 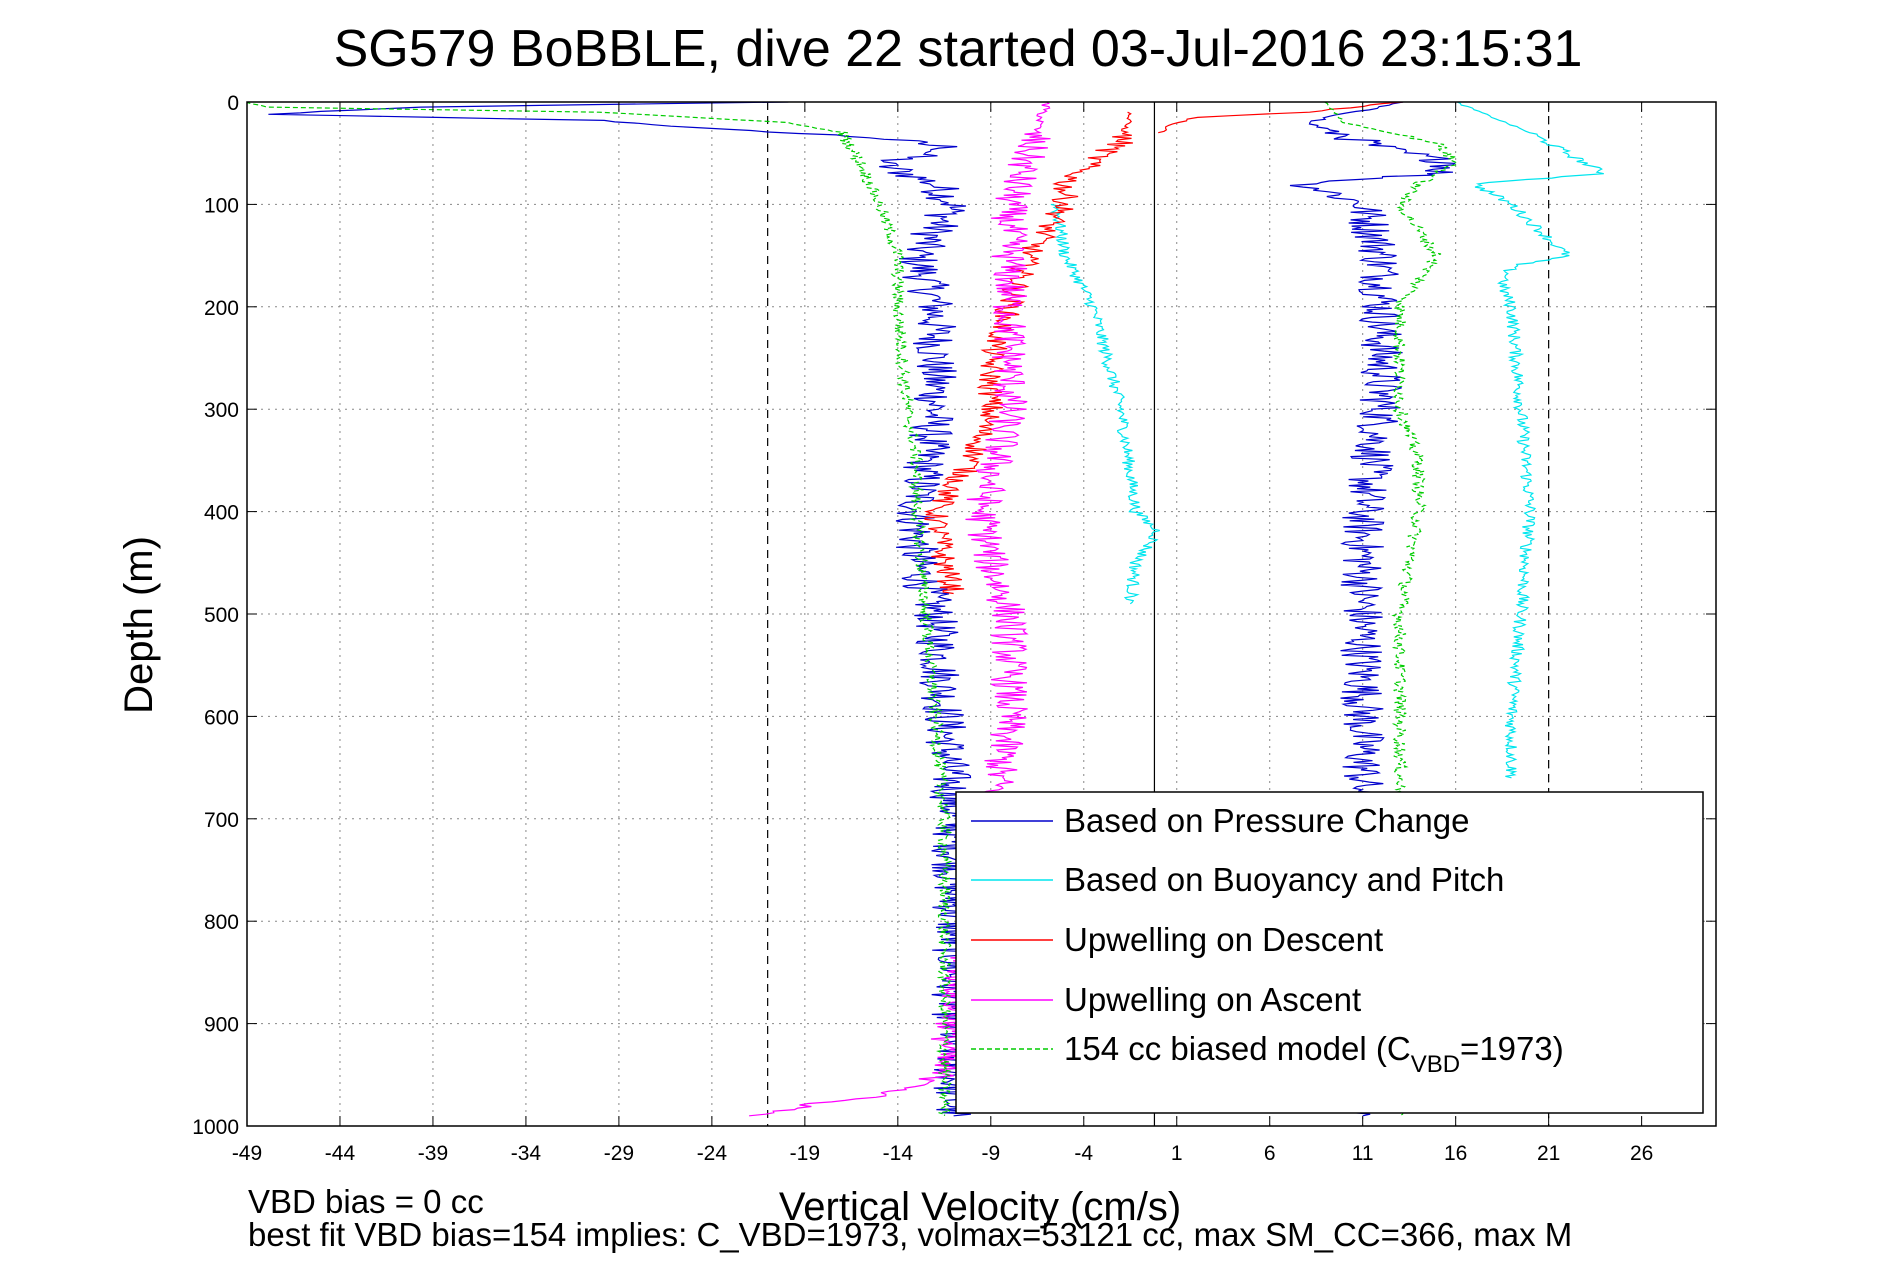 What do you see at coordinates (340, 1153) in the screenshot?
I see `x-tick-label: -44` at bounding box center [340, 1153].